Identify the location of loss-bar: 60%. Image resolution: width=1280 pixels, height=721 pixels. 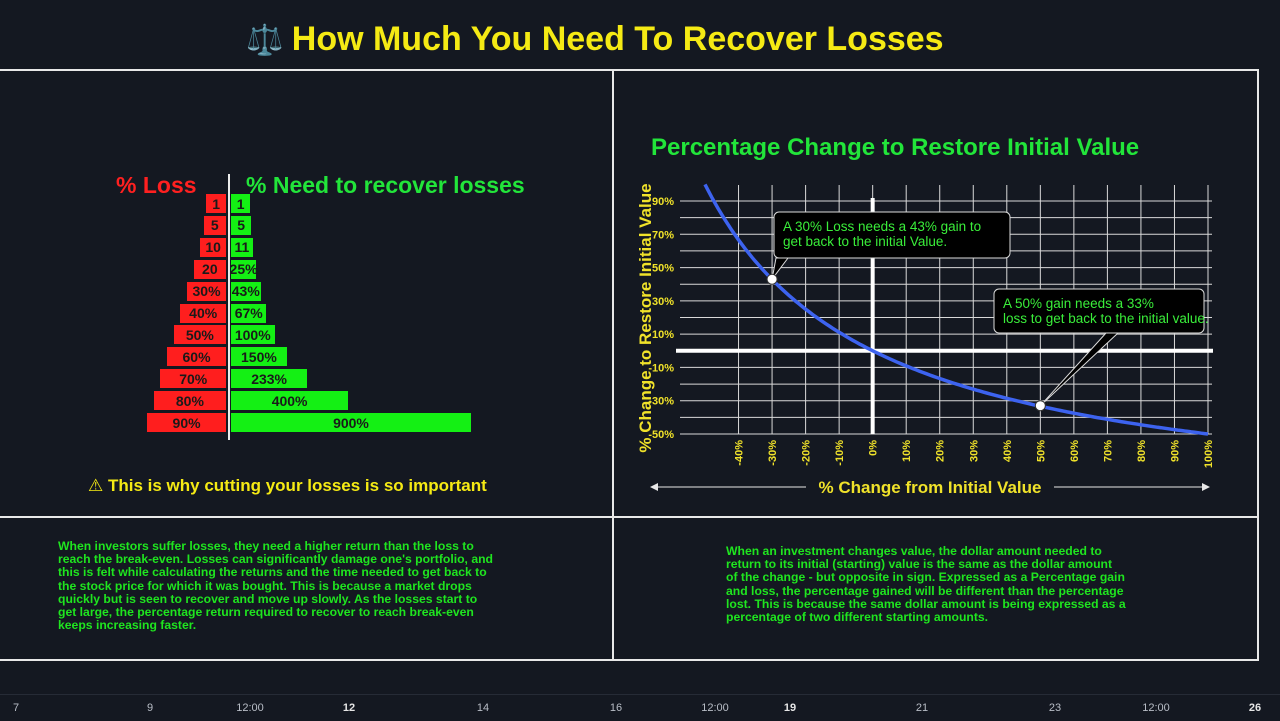
(196, 357).